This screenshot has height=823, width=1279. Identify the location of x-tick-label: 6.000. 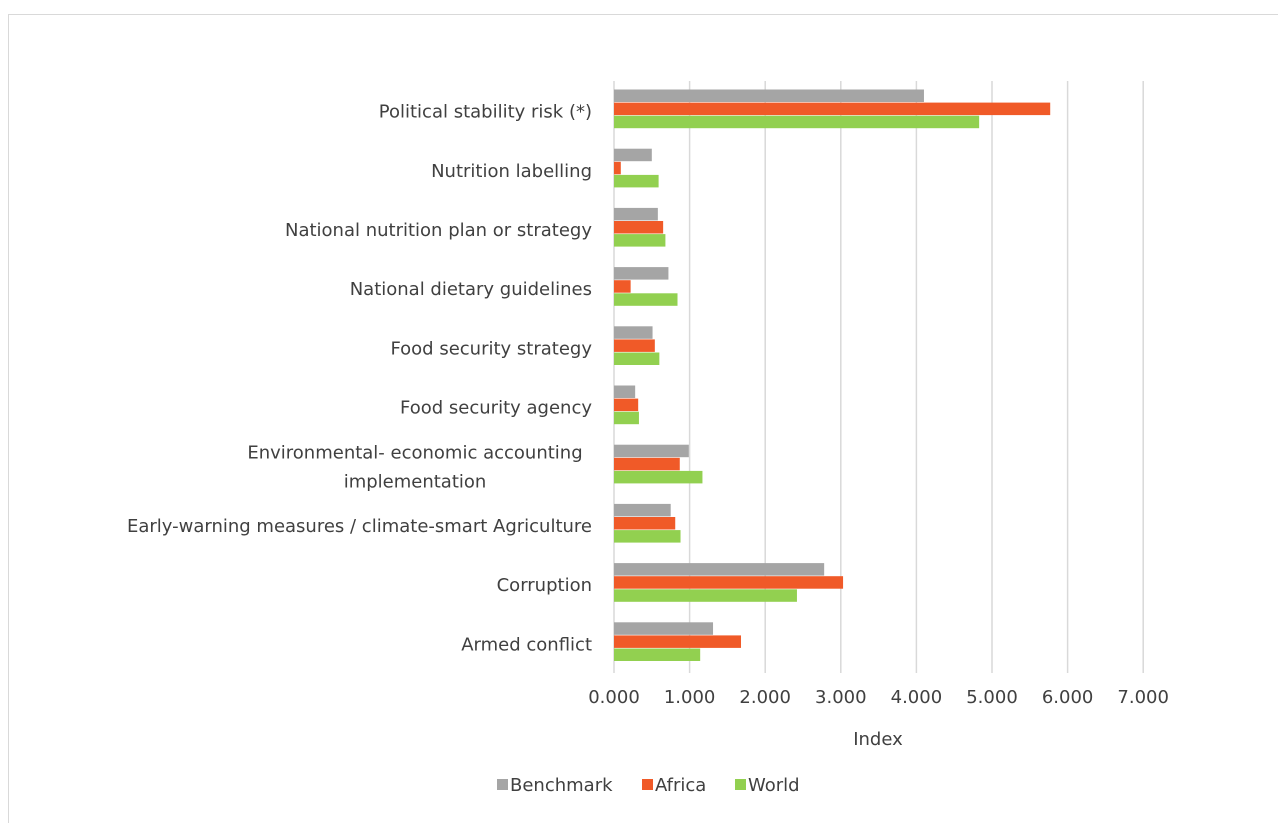
(1068, 697).